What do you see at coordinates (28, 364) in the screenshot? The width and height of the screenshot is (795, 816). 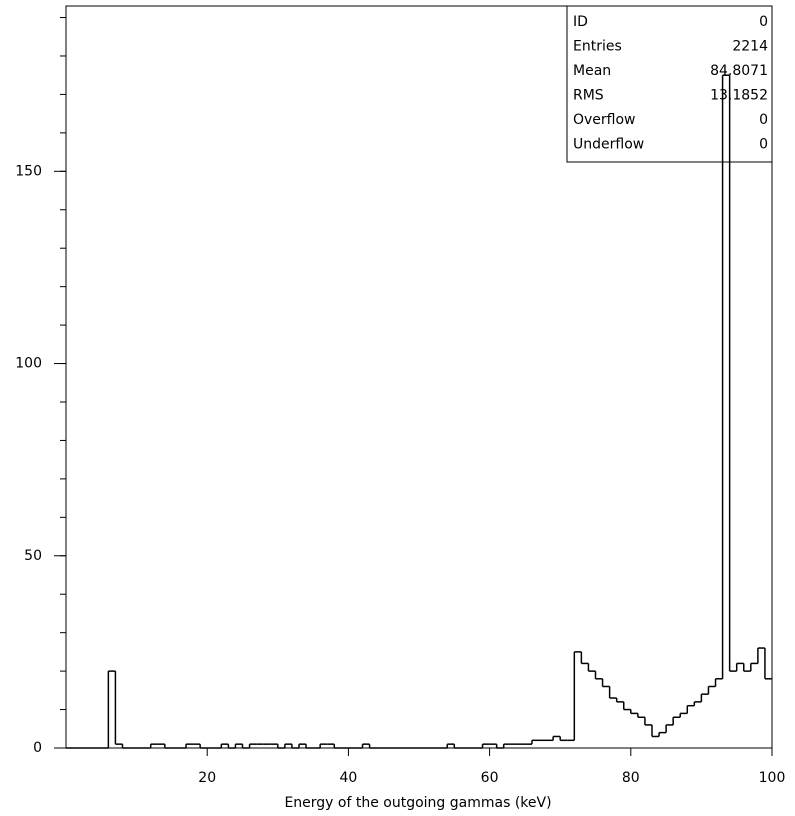 I see `y-tick-label: 100` at bounding box center [28, 364].